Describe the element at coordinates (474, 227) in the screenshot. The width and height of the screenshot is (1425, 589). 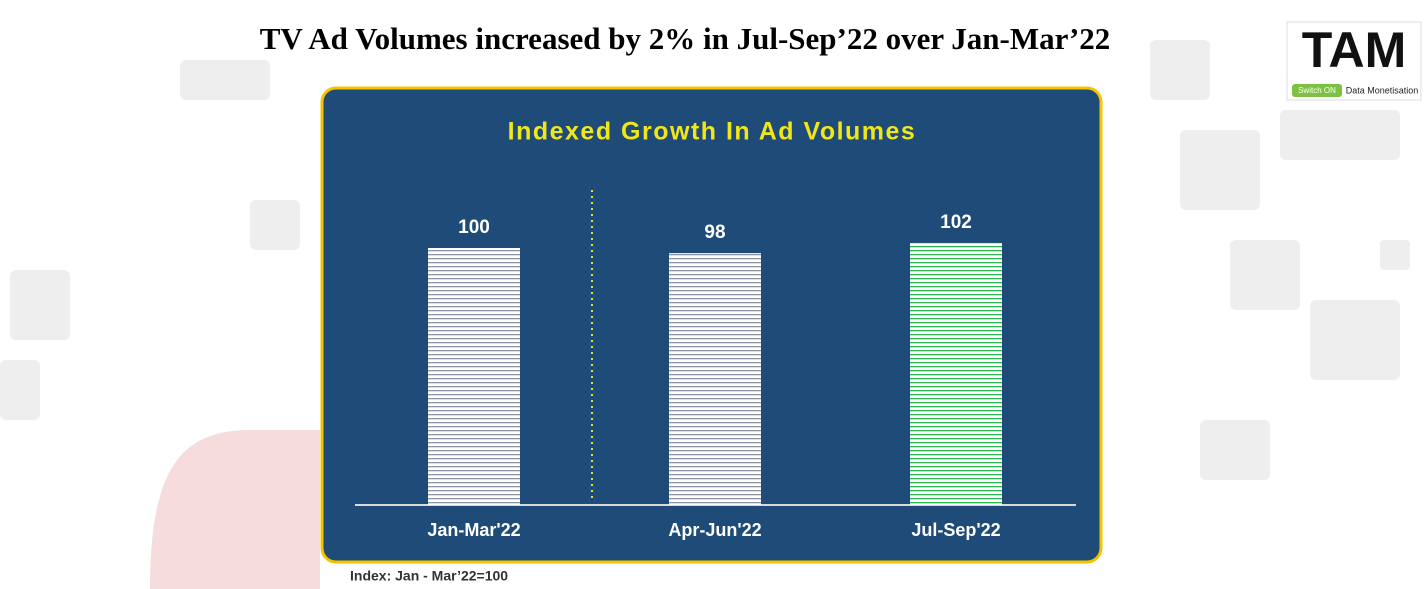
I see `value-label: 100` at that location.